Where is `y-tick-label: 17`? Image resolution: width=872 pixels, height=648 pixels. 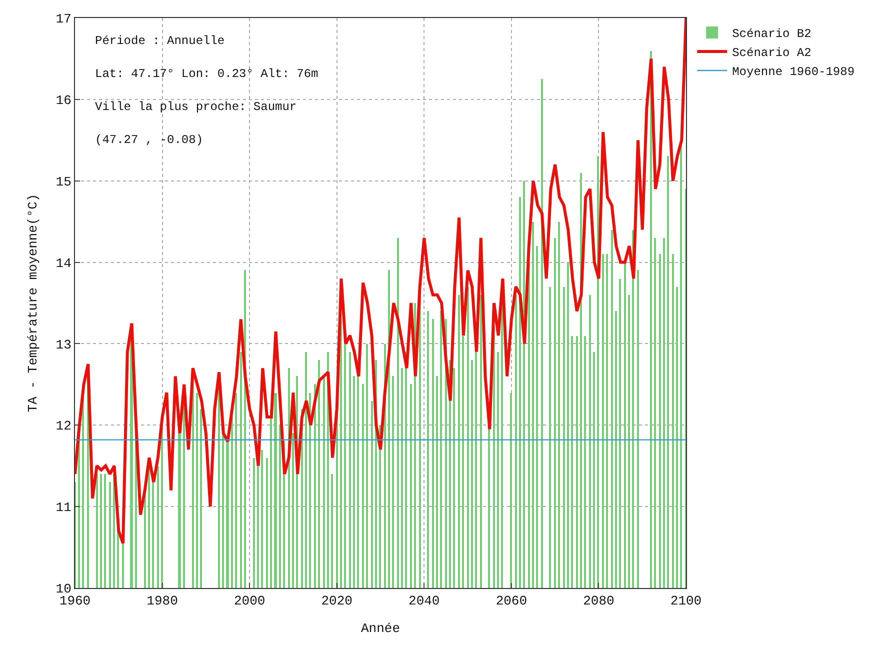
y-tick-label: 17 is located at coordinates (64, 19).